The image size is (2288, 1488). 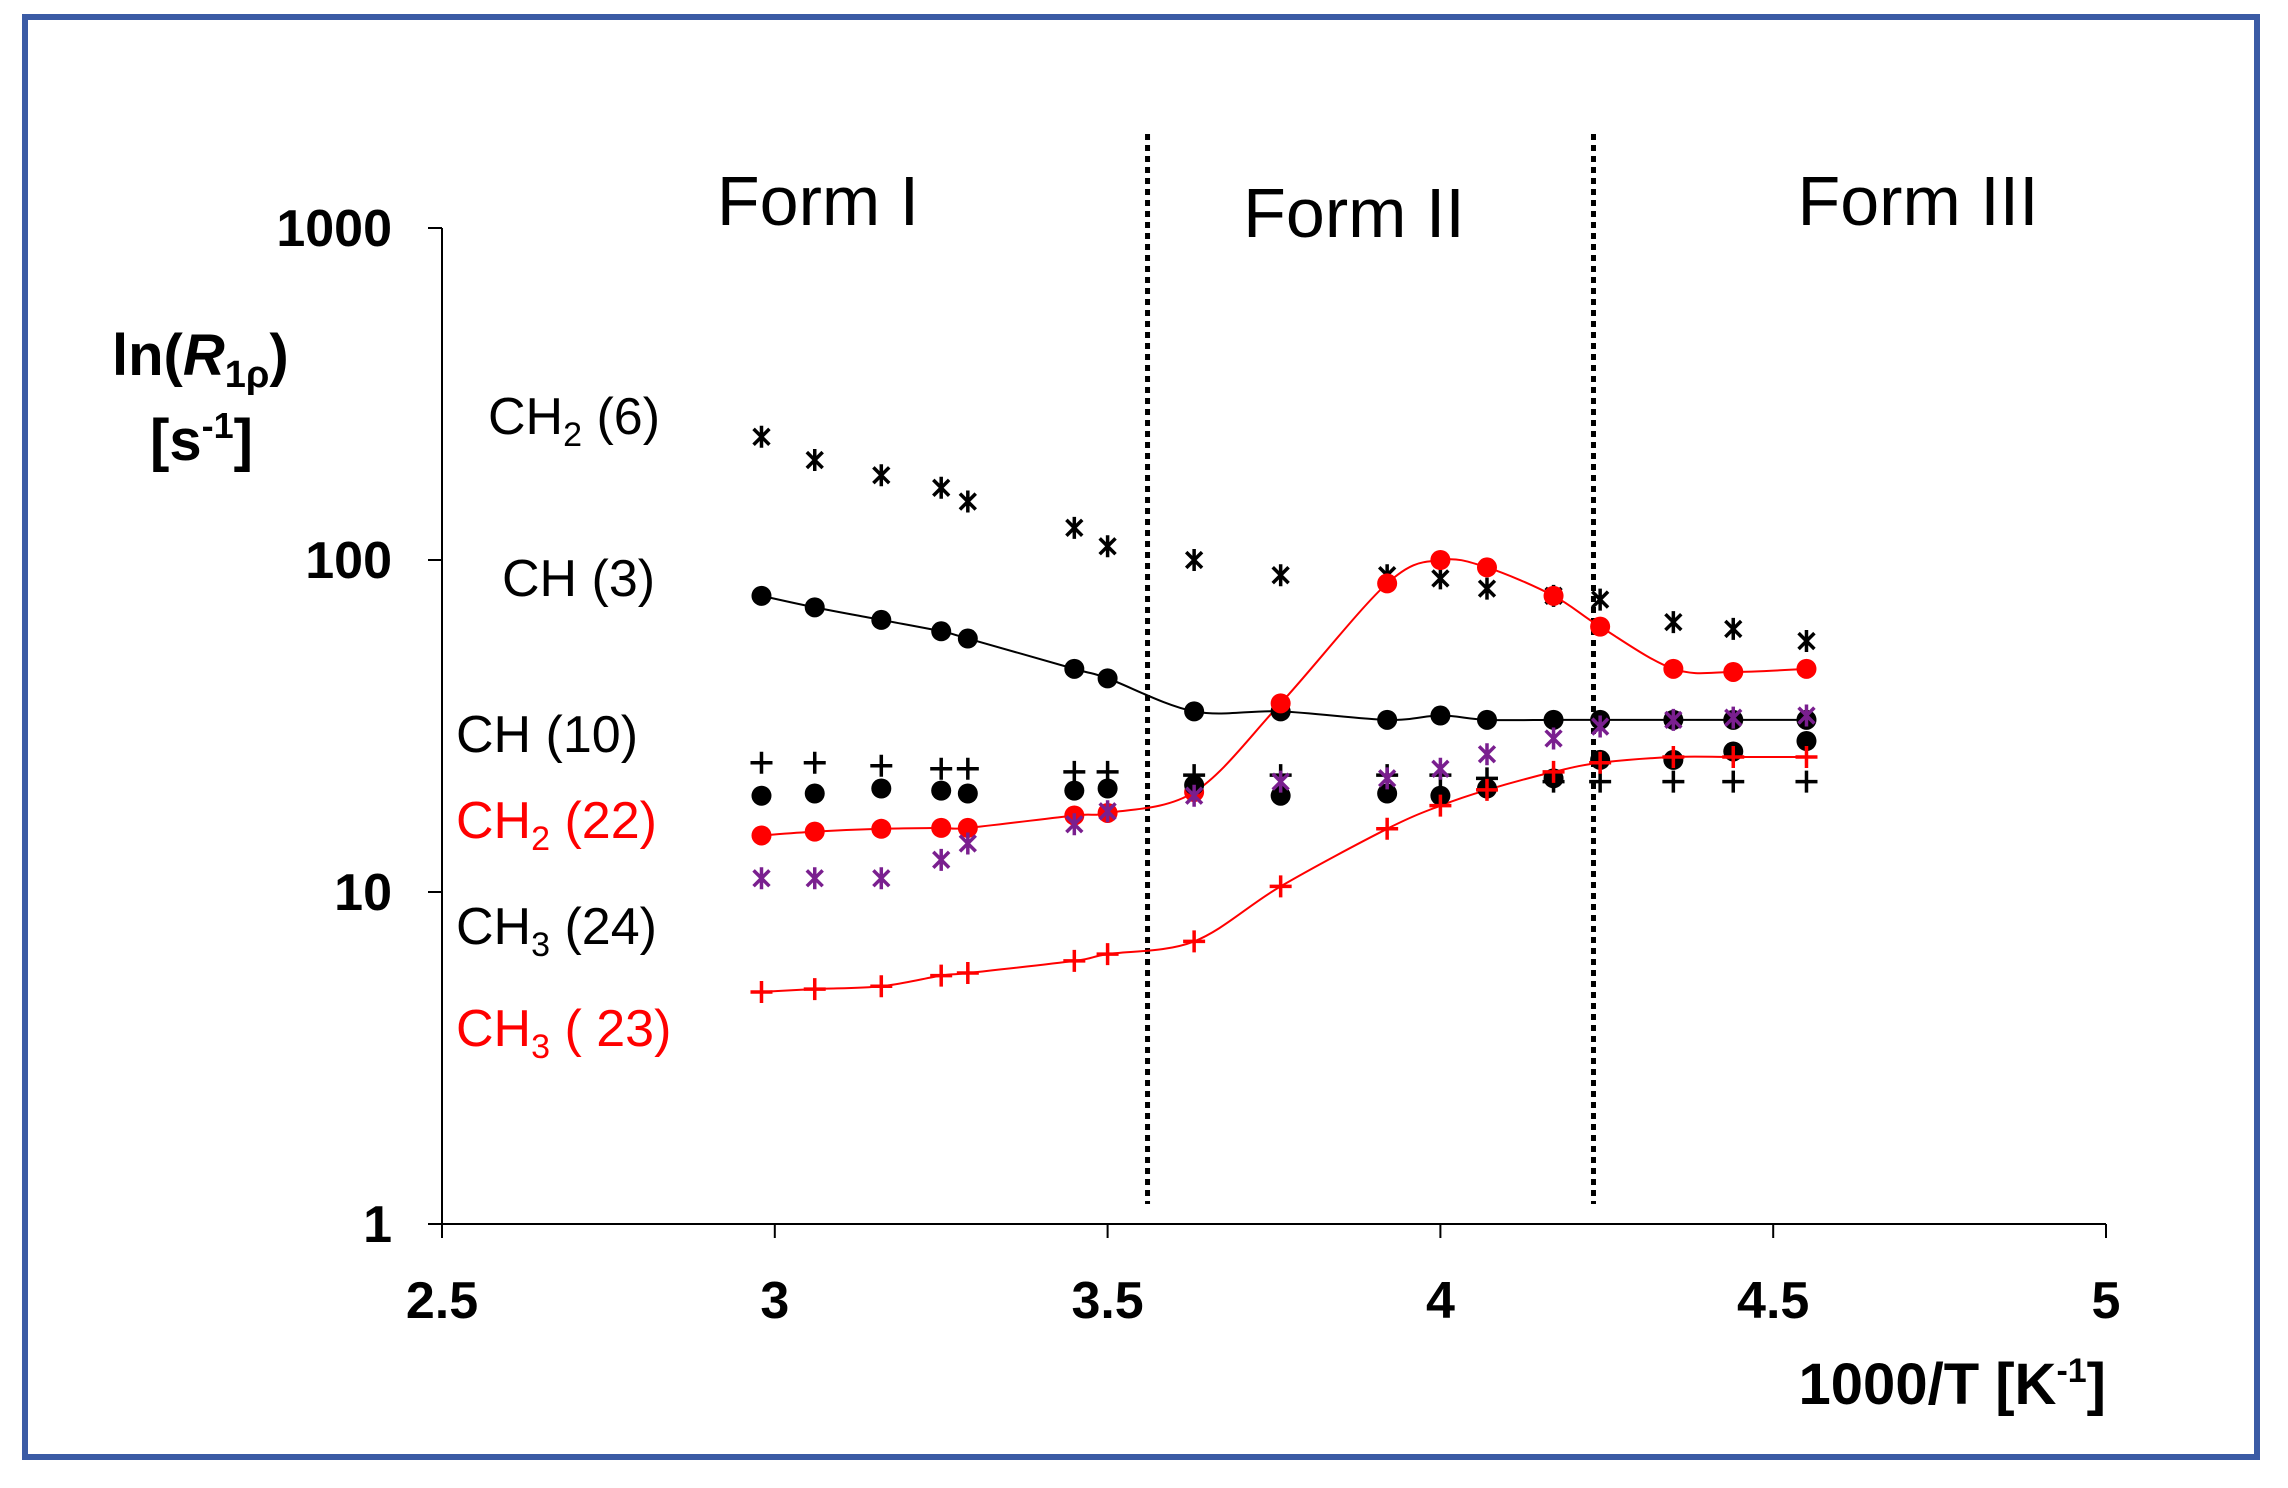 What do you see at coordinates (1952, 1384) in the screenshot?
I see `x-axis-title: 1000/T [K-1]` at bounding box center [1952, 1384].